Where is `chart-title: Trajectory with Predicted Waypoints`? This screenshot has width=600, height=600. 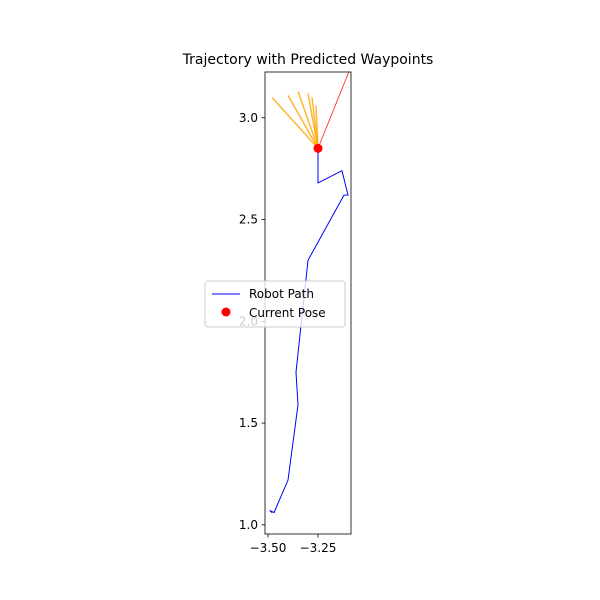
chart-title: Trajectory with Predicted Waypoints is located at coordinates (308, 60).